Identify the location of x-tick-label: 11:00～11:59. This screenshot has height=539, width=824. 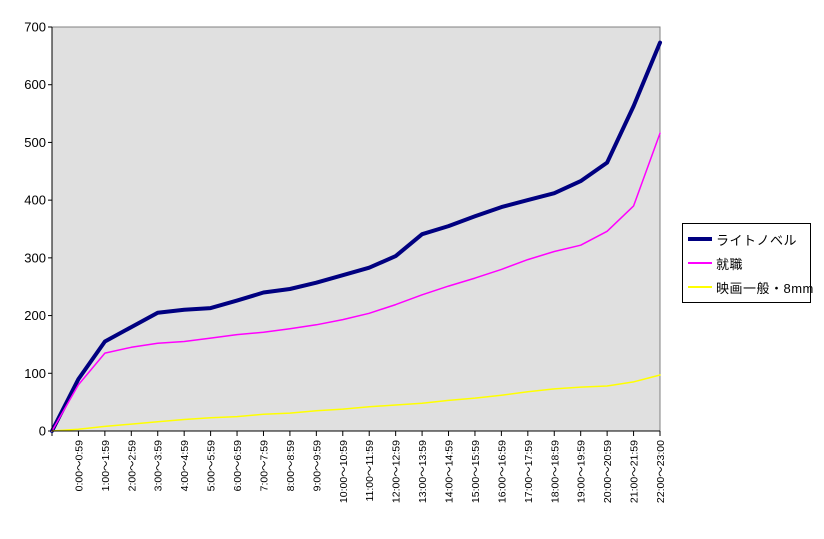
(370, 471).